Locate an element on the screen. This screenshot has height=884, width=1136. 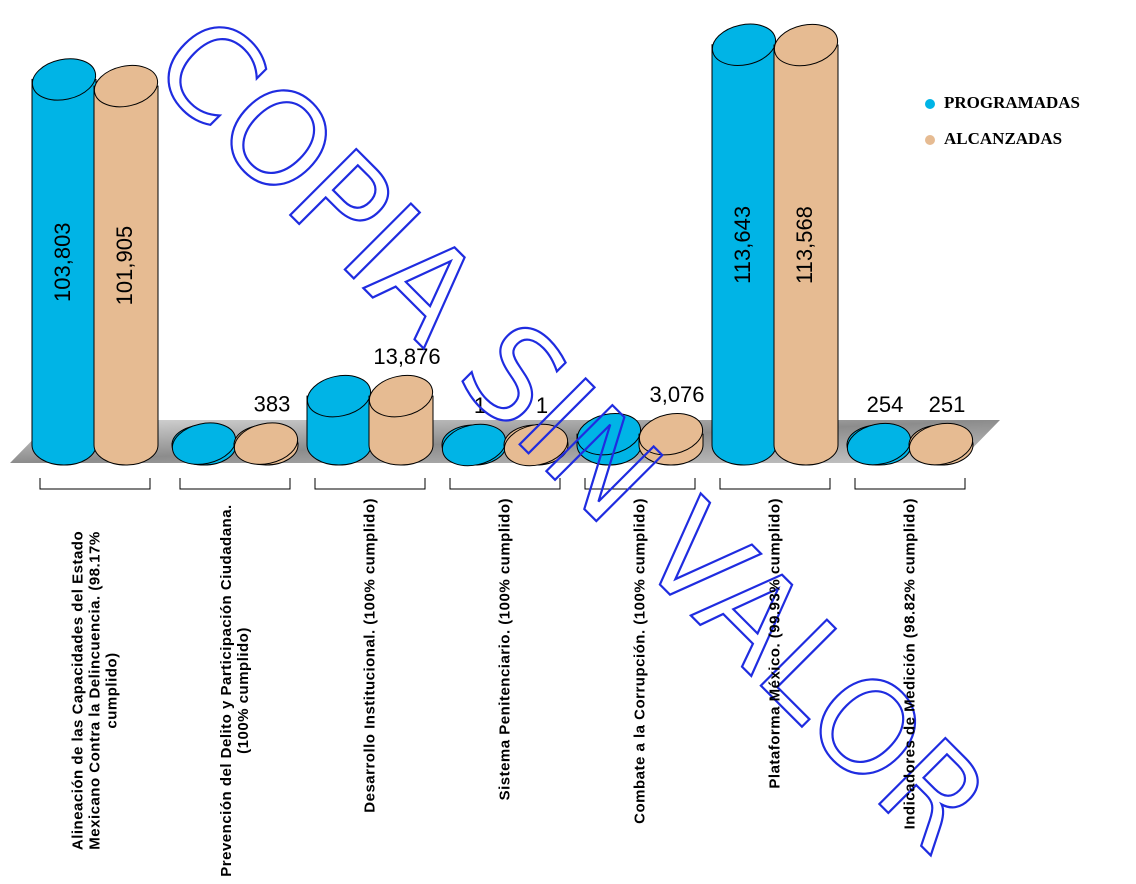
value-label: 113,643 is located at coordinates (742, 245).